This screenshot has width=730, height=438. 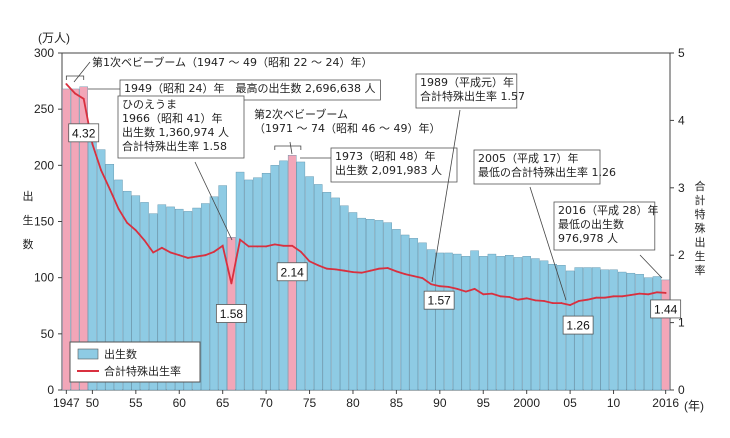 I want to click on left-axis-tick-label: 100, so click(x=44, y=278).